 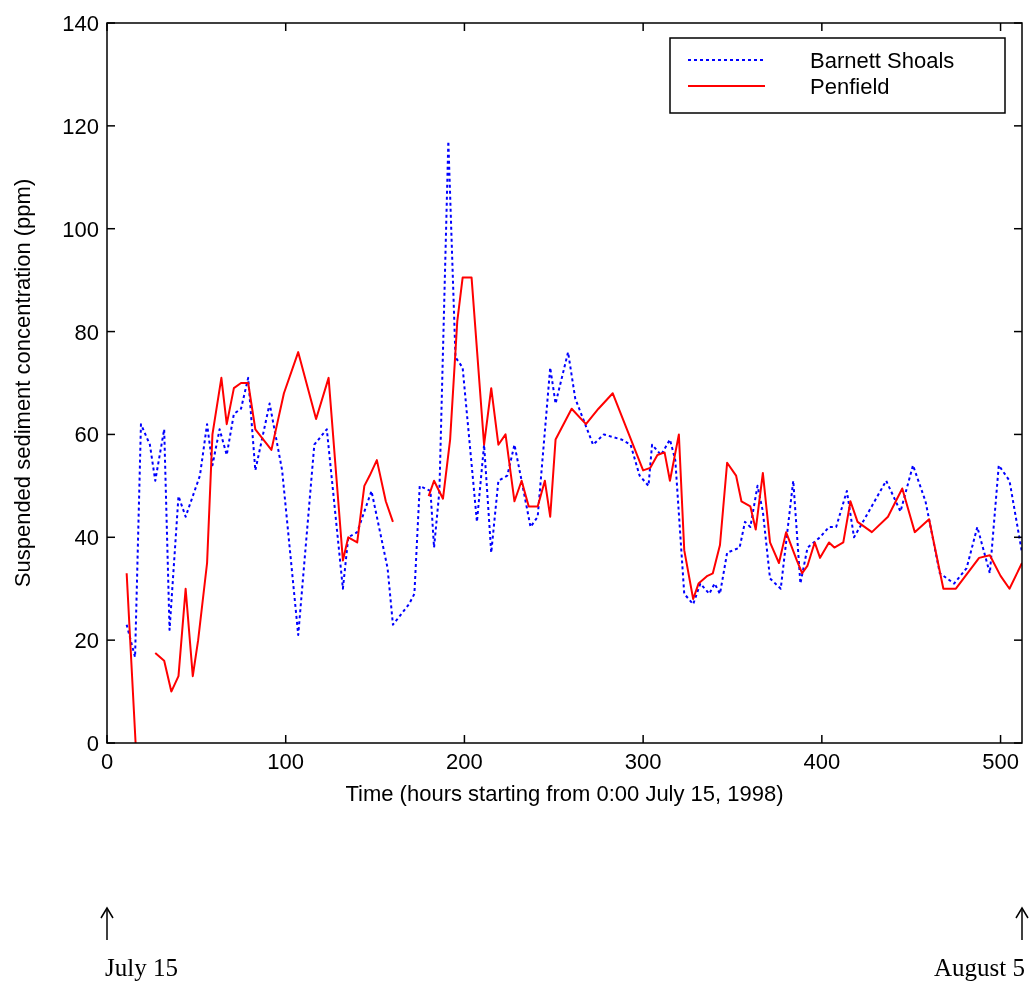 What do you see at coordinates (80, 126) in the screenshot?
I see `y-tick-label: 120` at bounding box center [80, 126].